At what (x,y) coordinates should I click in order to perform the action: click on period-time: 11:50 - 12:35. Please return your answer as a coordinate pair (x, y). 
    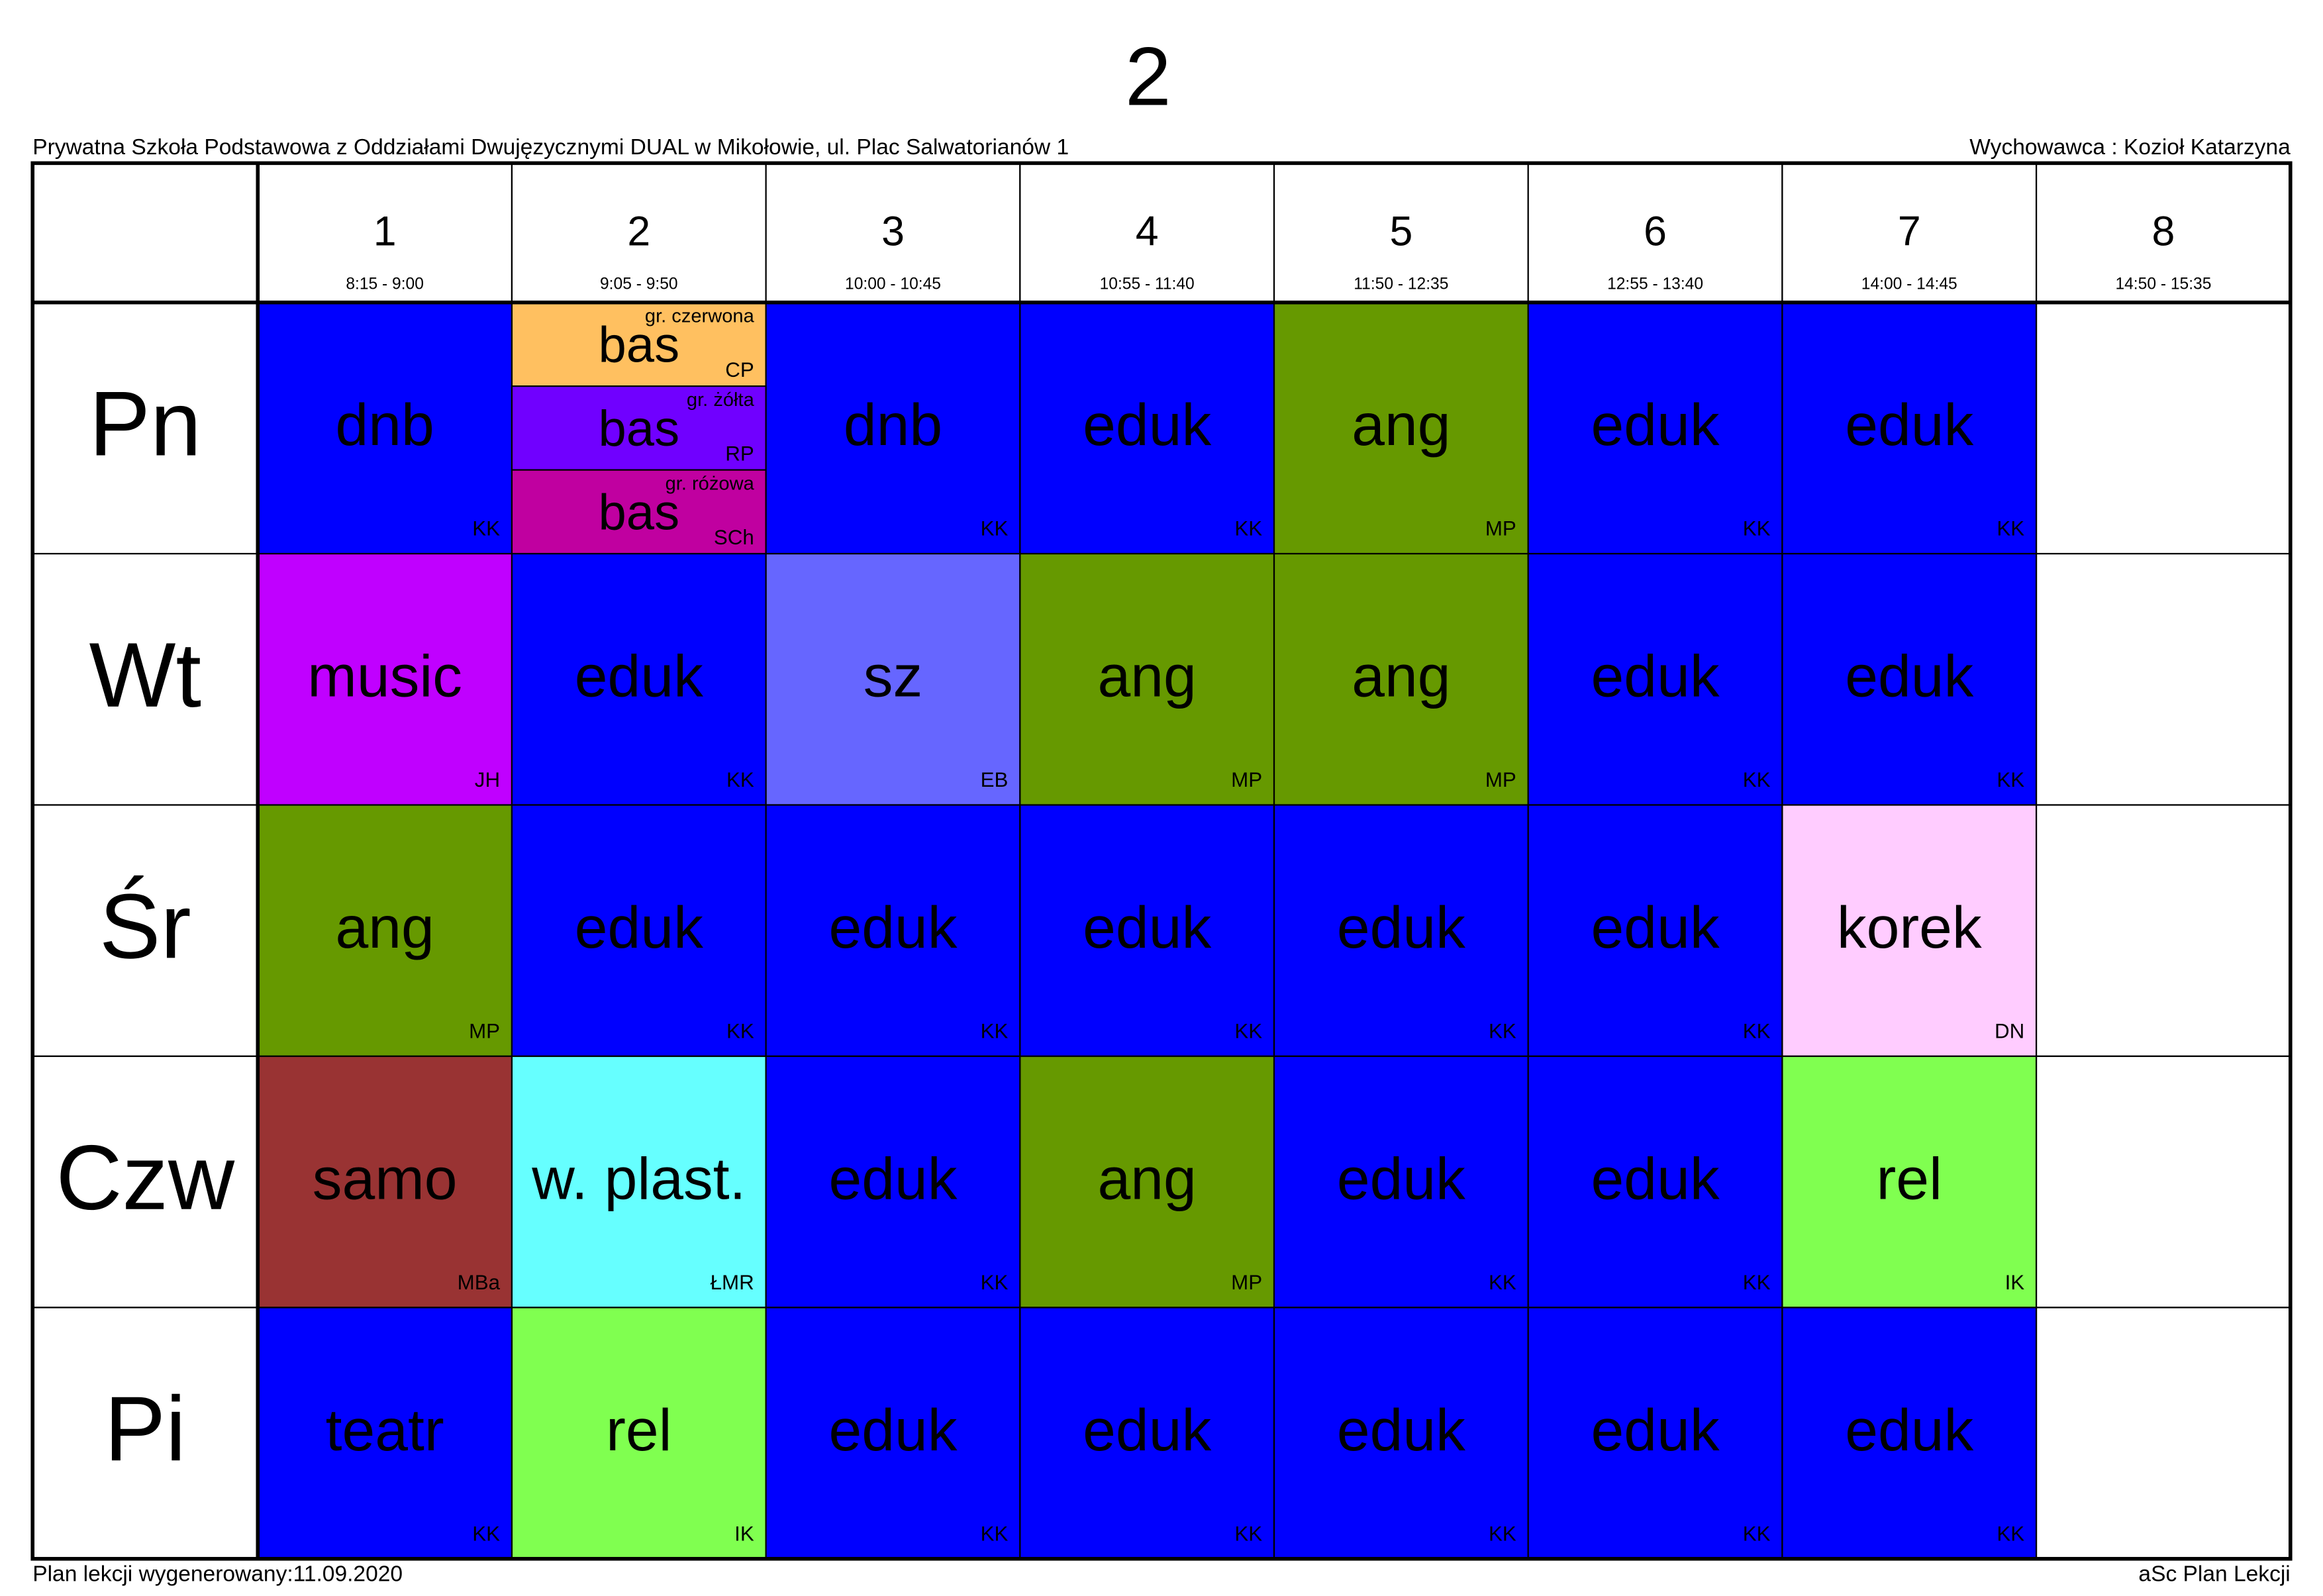
    Looking at the image, I should click on (1401, 284).